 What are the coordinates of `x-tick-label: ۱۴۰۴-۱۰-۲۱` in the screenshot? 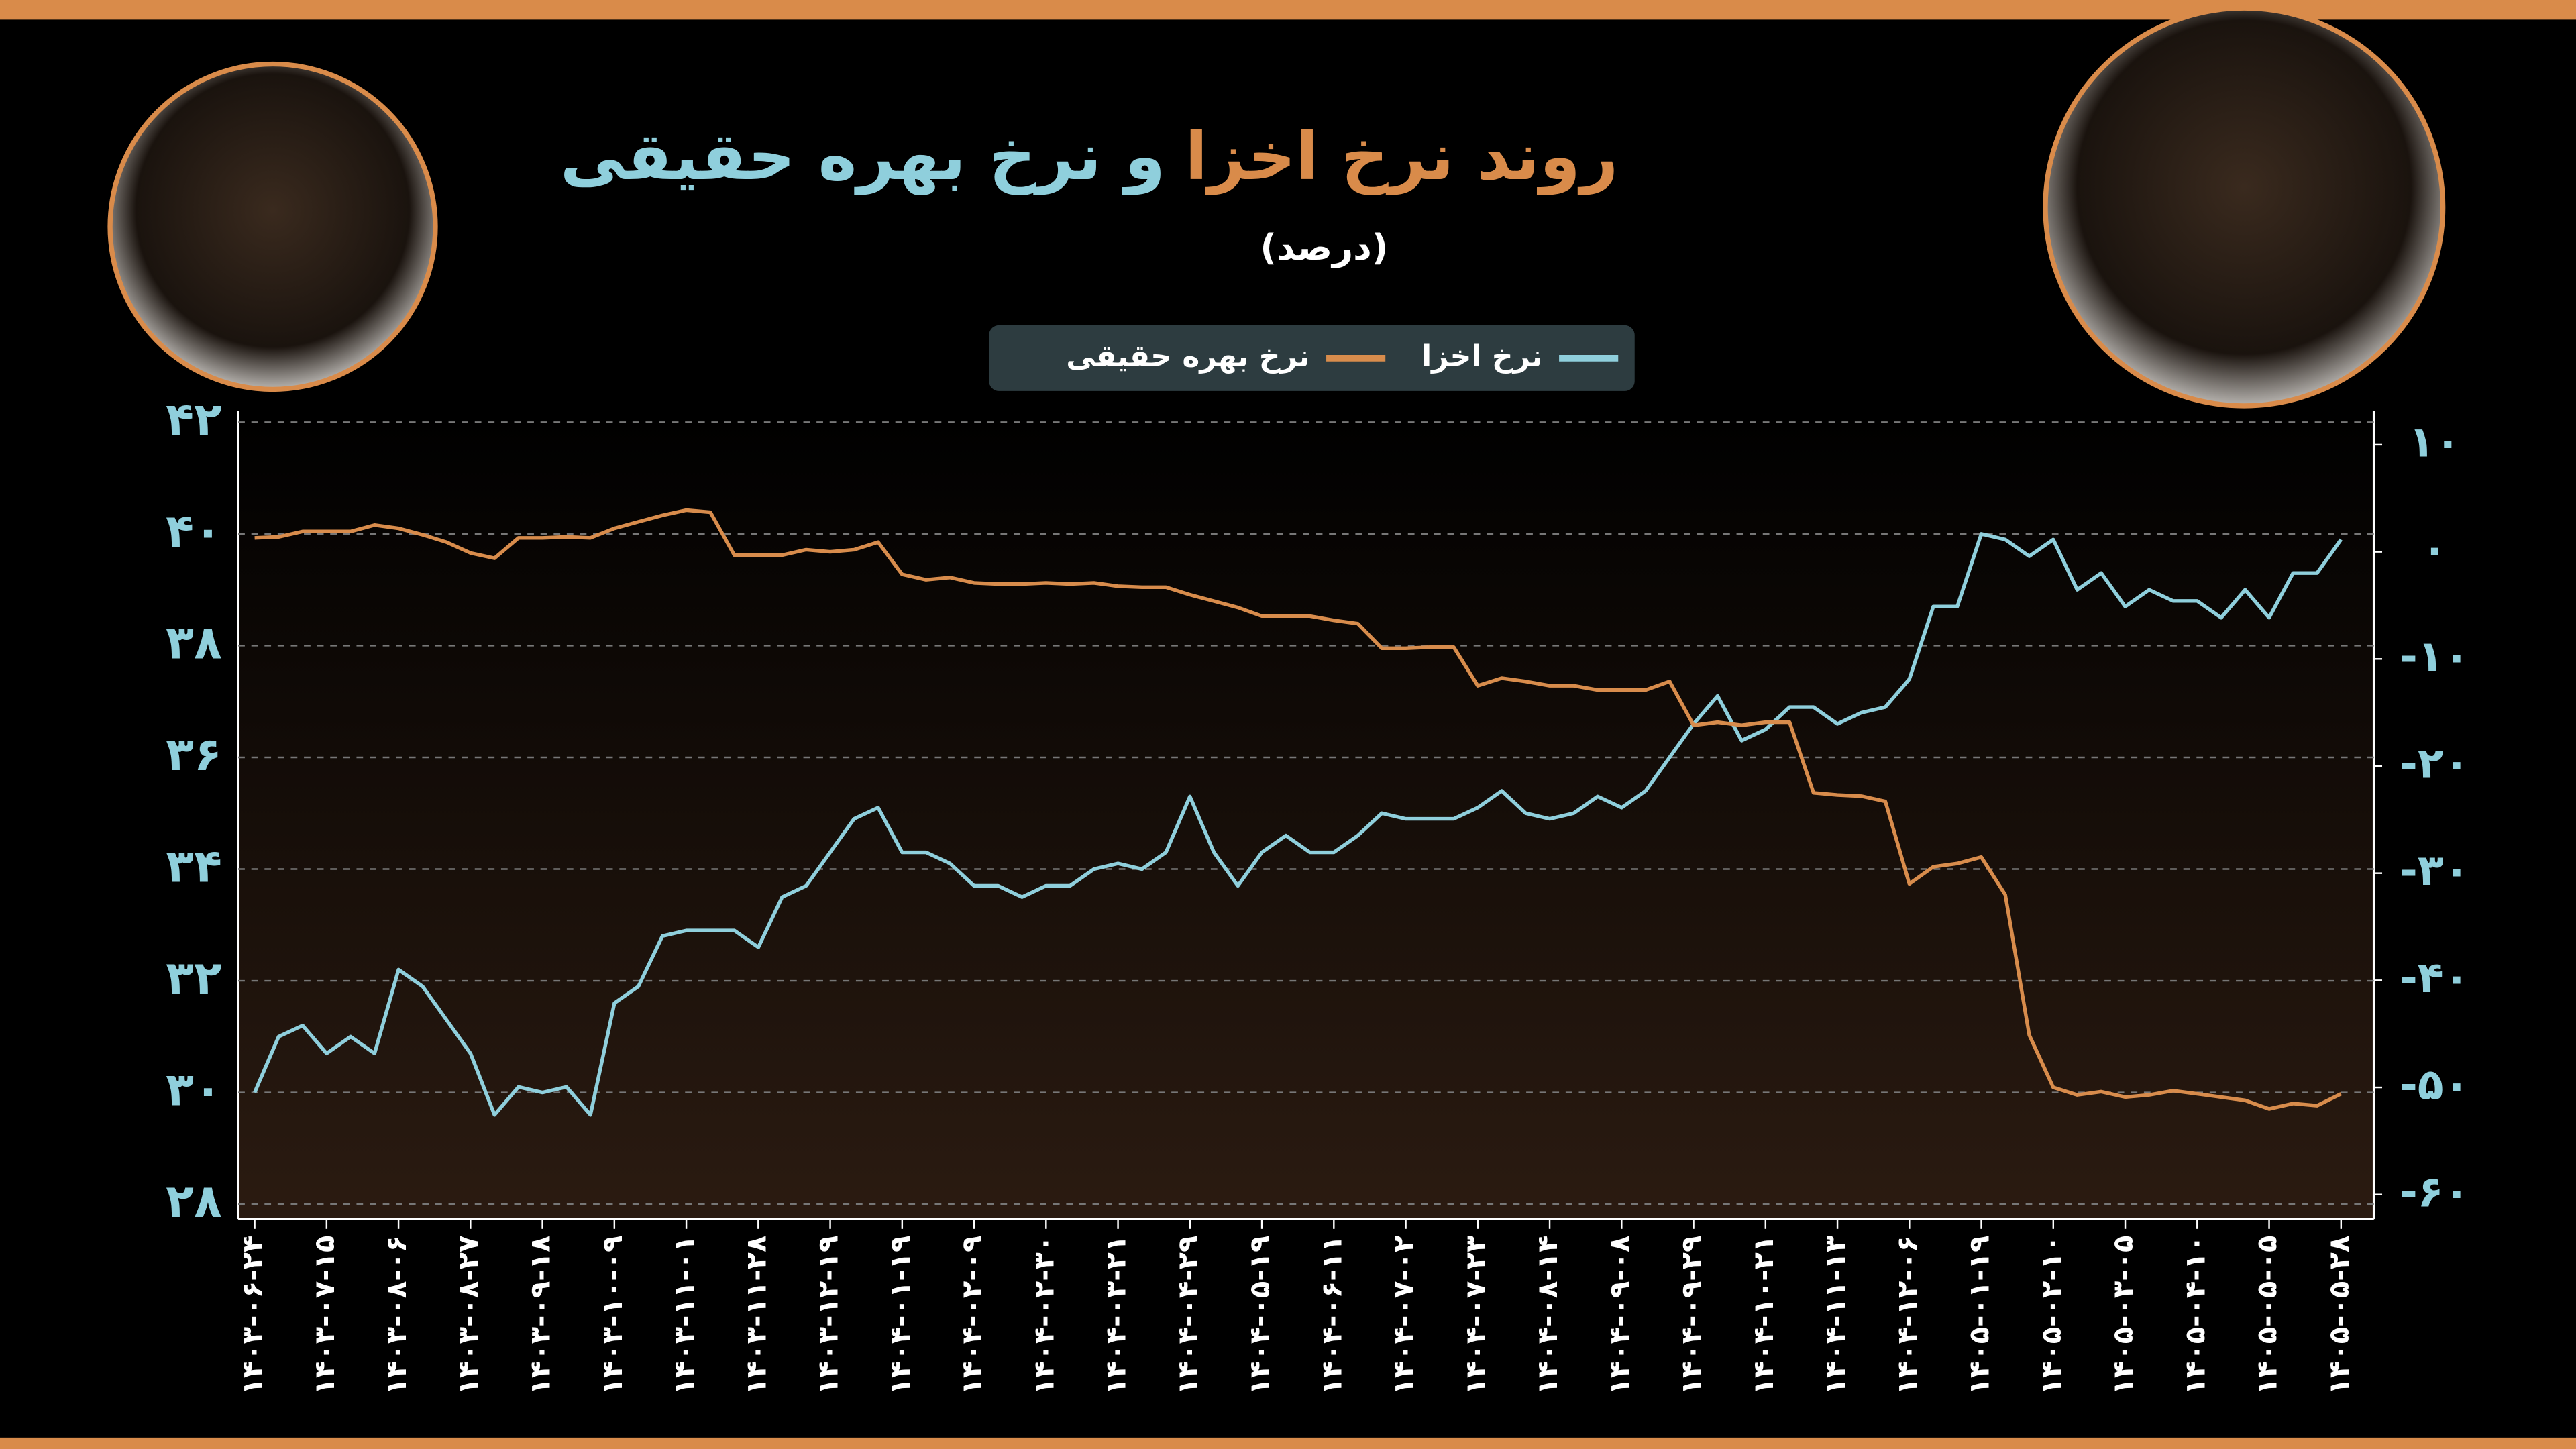 It's located at (1763, 1315).